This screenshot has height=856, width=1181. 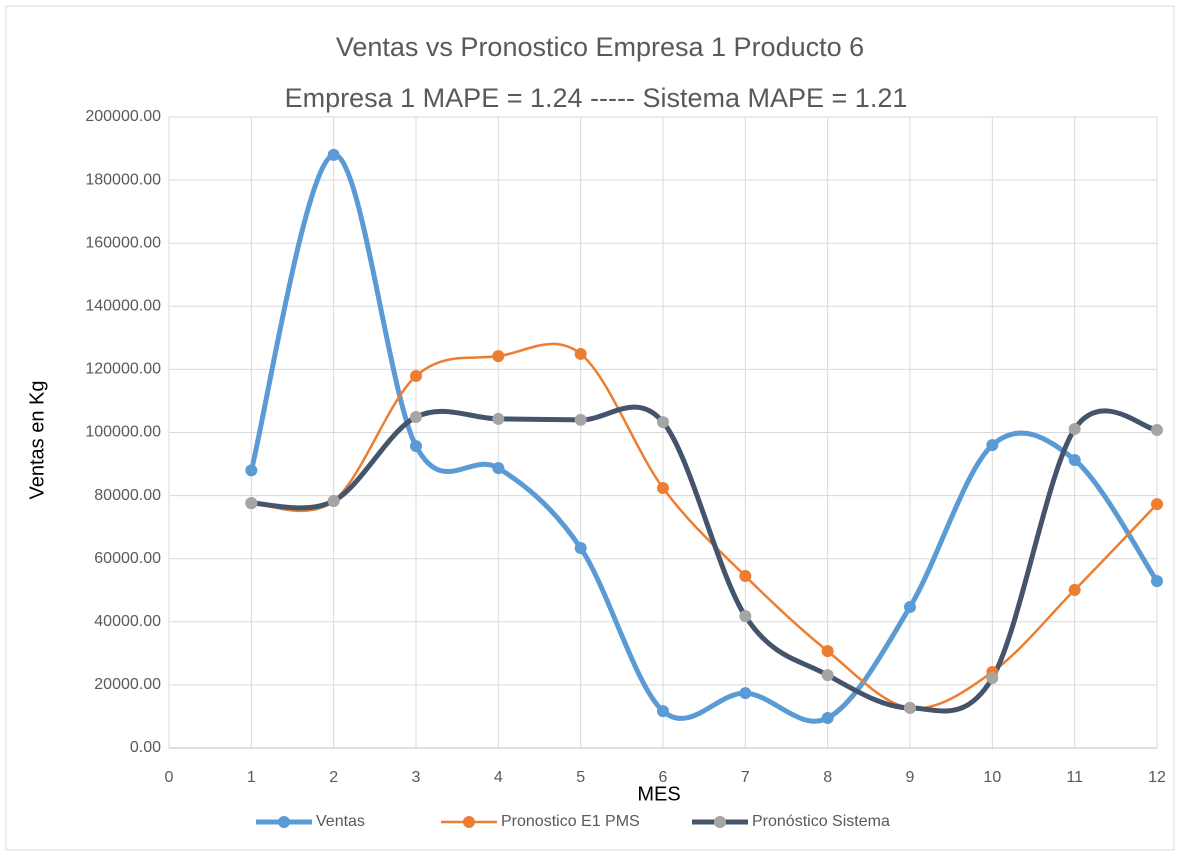 What do you see at coordinates (123, 242) in the screenshot?
I see `y-tick-label: 160000.00` at bounding box center [123, 242].